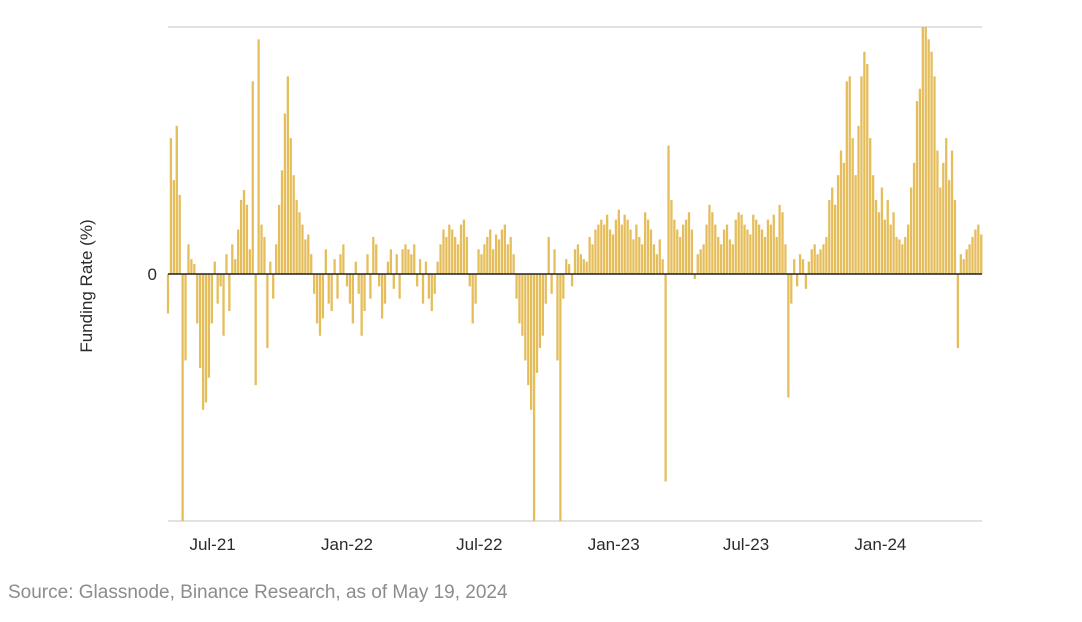 The width and height of the screenshot is (1082, 622). What do you see at coordinates (86, 285) in the screenshot?
I see `y-axis-title: Funding Rate (%)` at bounding box center [86, 285].